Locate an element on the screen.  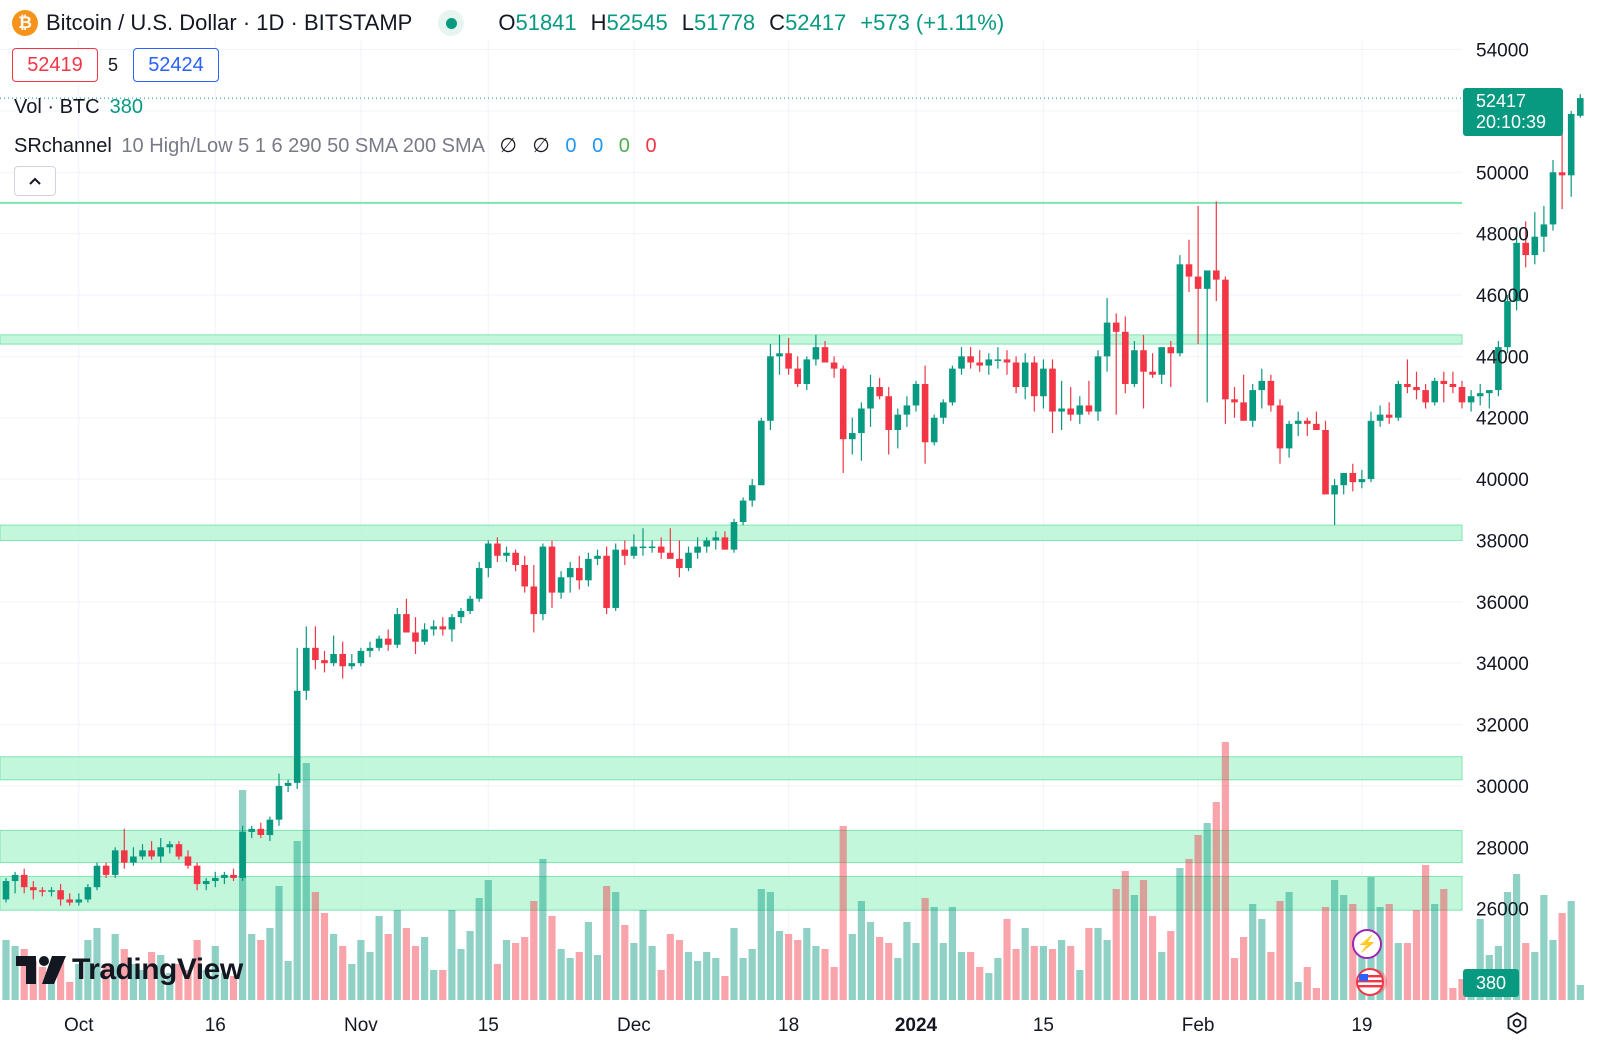
lightning-icon: ⚡ is located at coordinates (1367, 944).